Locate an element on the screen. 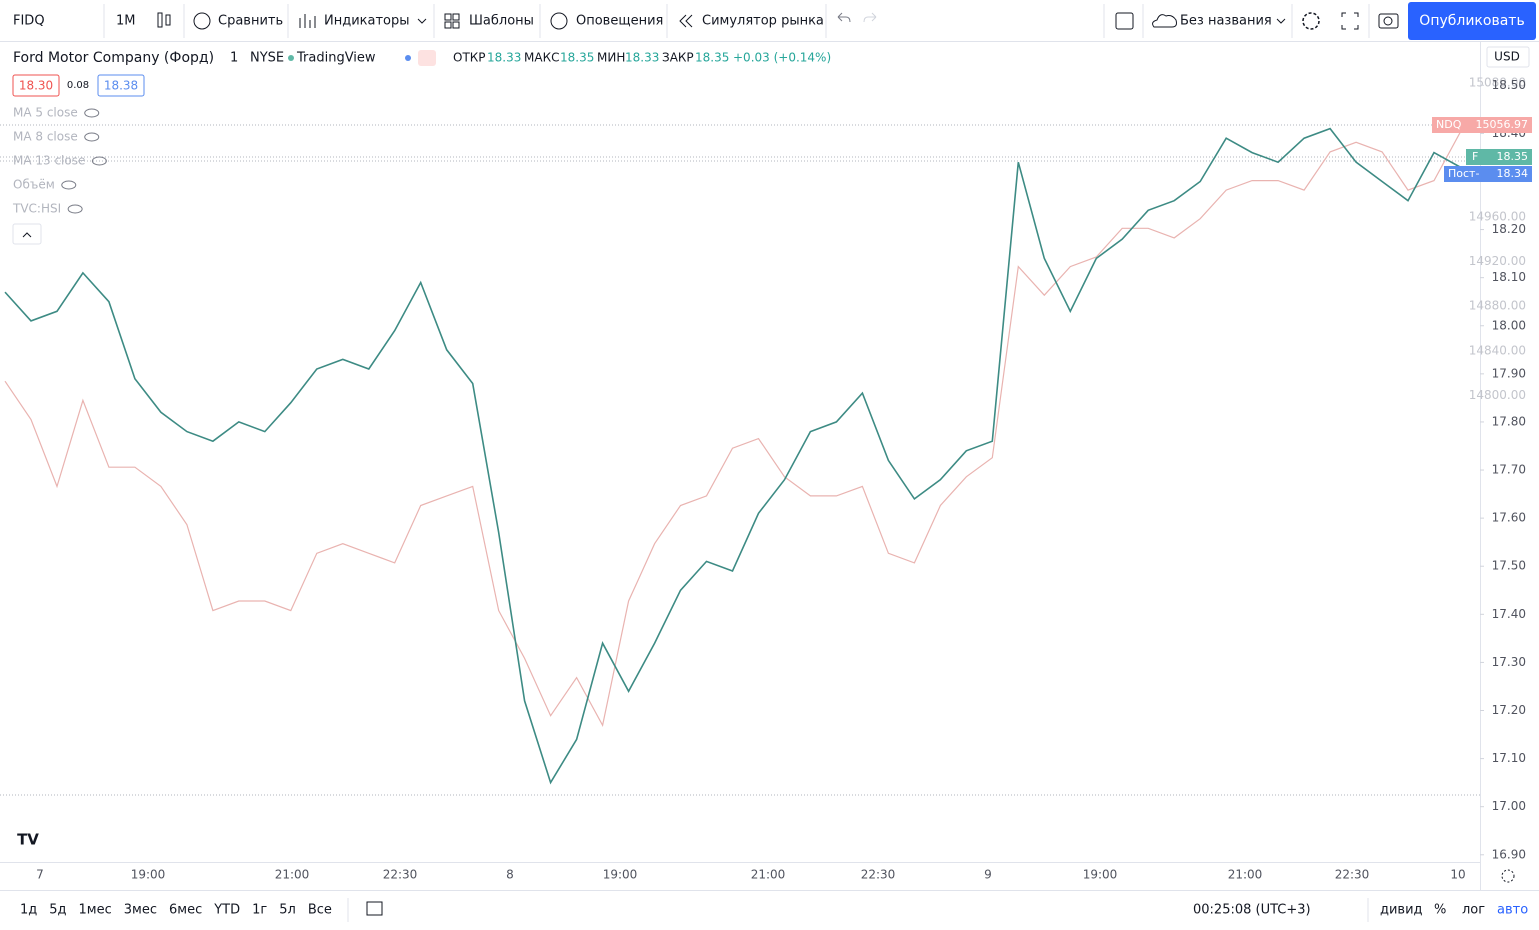  publish-button is located at coordinates (1472, 21).